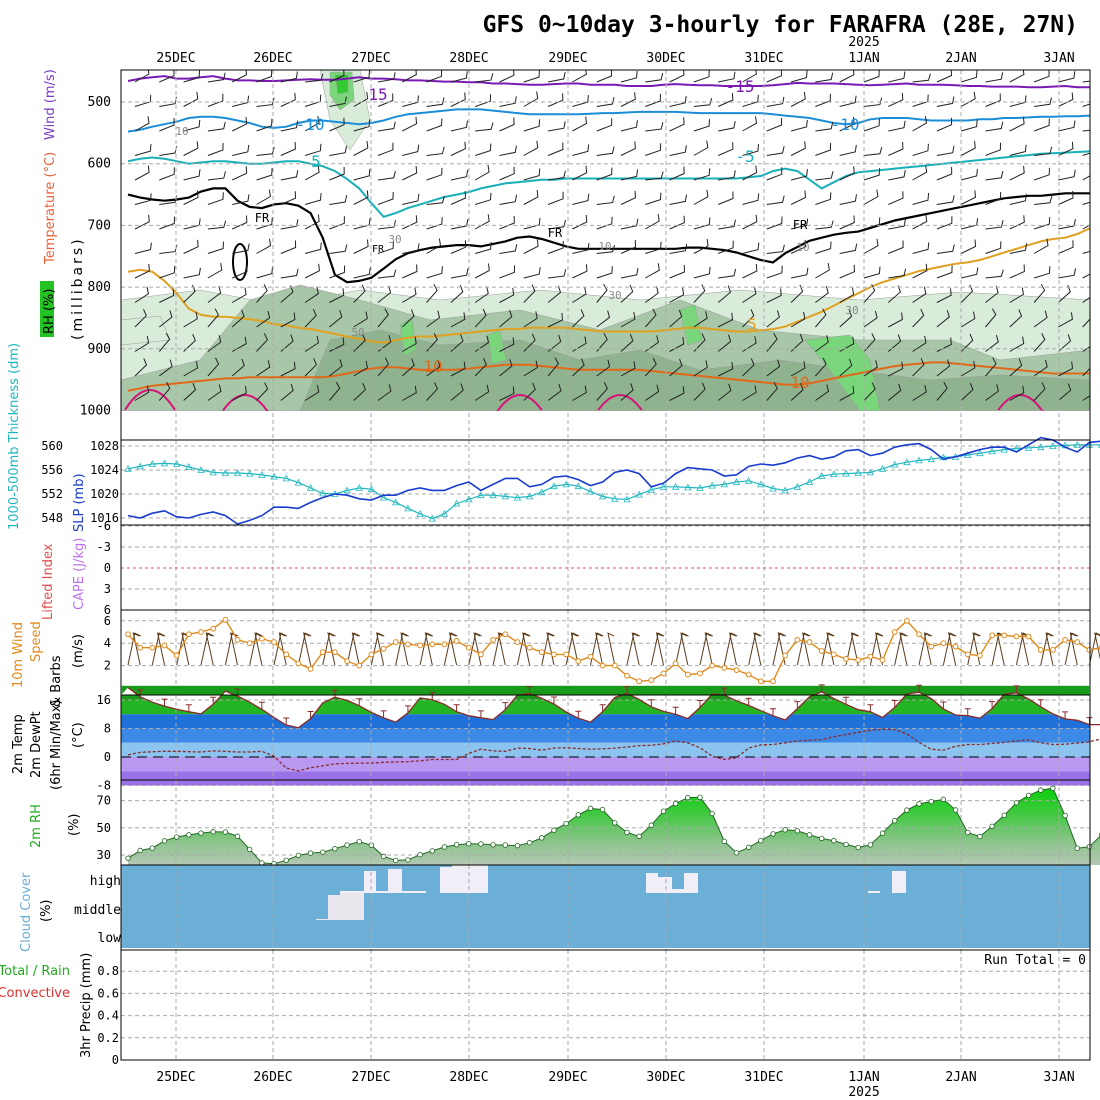  Describe the element at coordinates (104, 828) in the screenshot. I see `rh2m-tick-label: 50` at that location.